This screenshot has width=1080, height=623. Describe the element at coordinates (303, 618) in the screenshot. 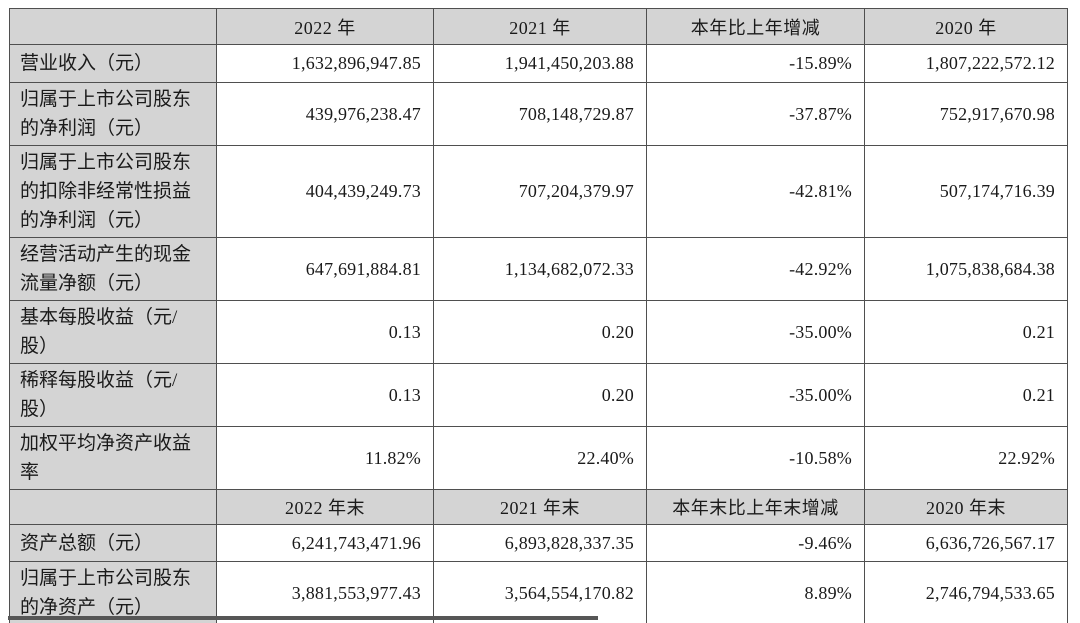

I see `bottom-divider-line` at that location.